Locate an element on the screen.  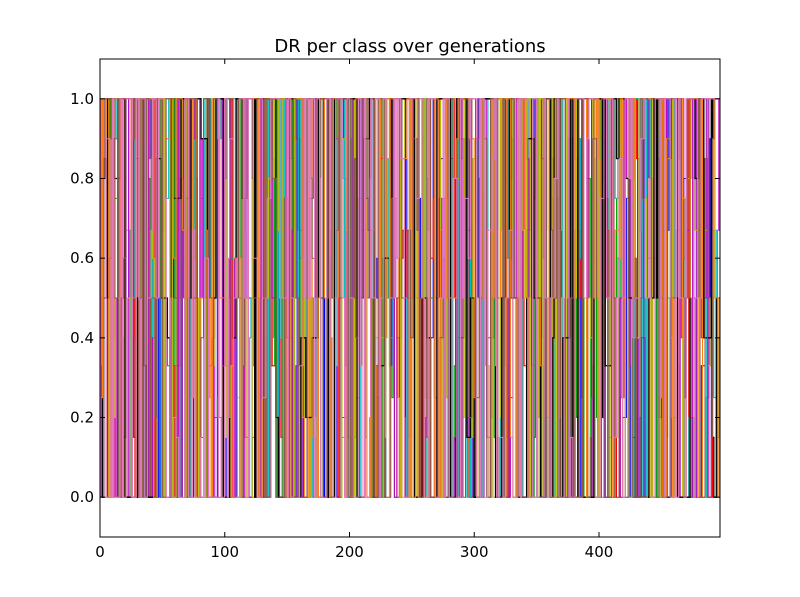
x-tick-label: 400 is located at coordinates (599, 552).